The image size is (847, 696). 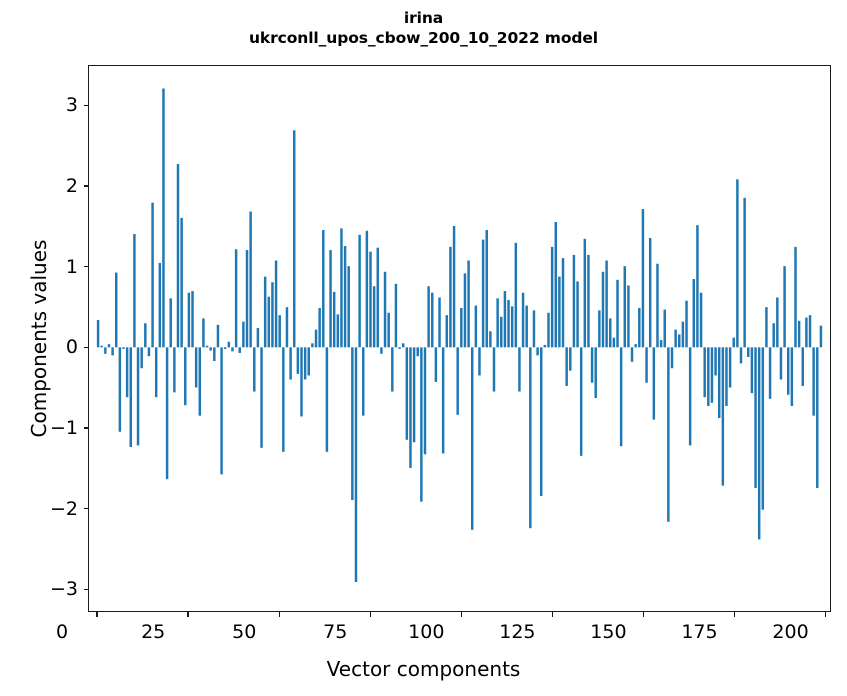 I want to click on x-tick-label: 75, so click(x=335, y=632).